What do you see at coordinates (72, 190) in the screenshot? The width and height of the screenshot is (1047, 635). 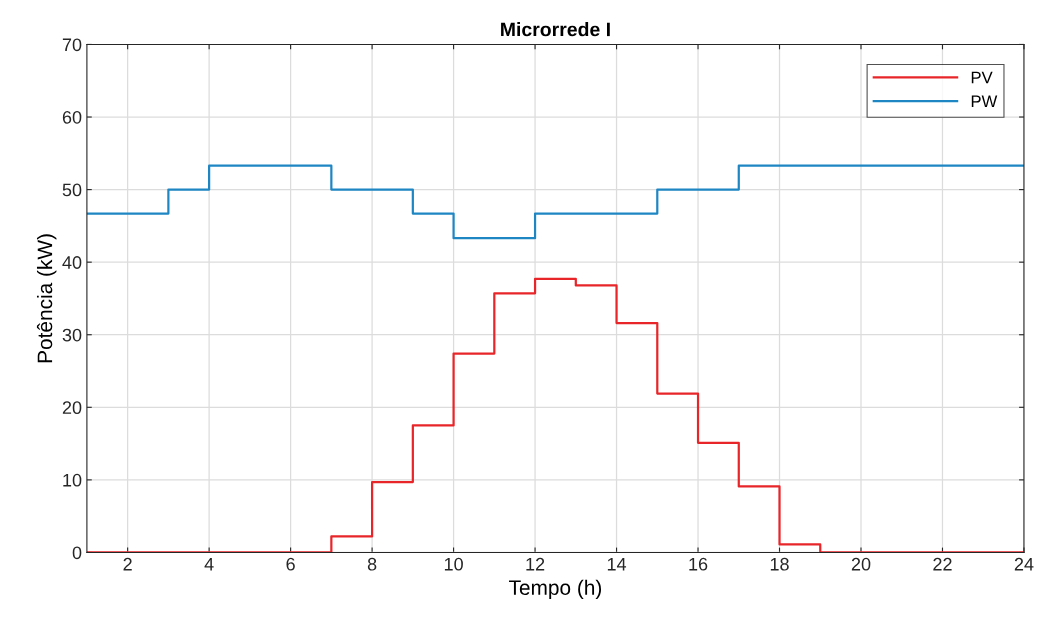 I see `y-tick-label: 50` at bounding box center [72, 190].